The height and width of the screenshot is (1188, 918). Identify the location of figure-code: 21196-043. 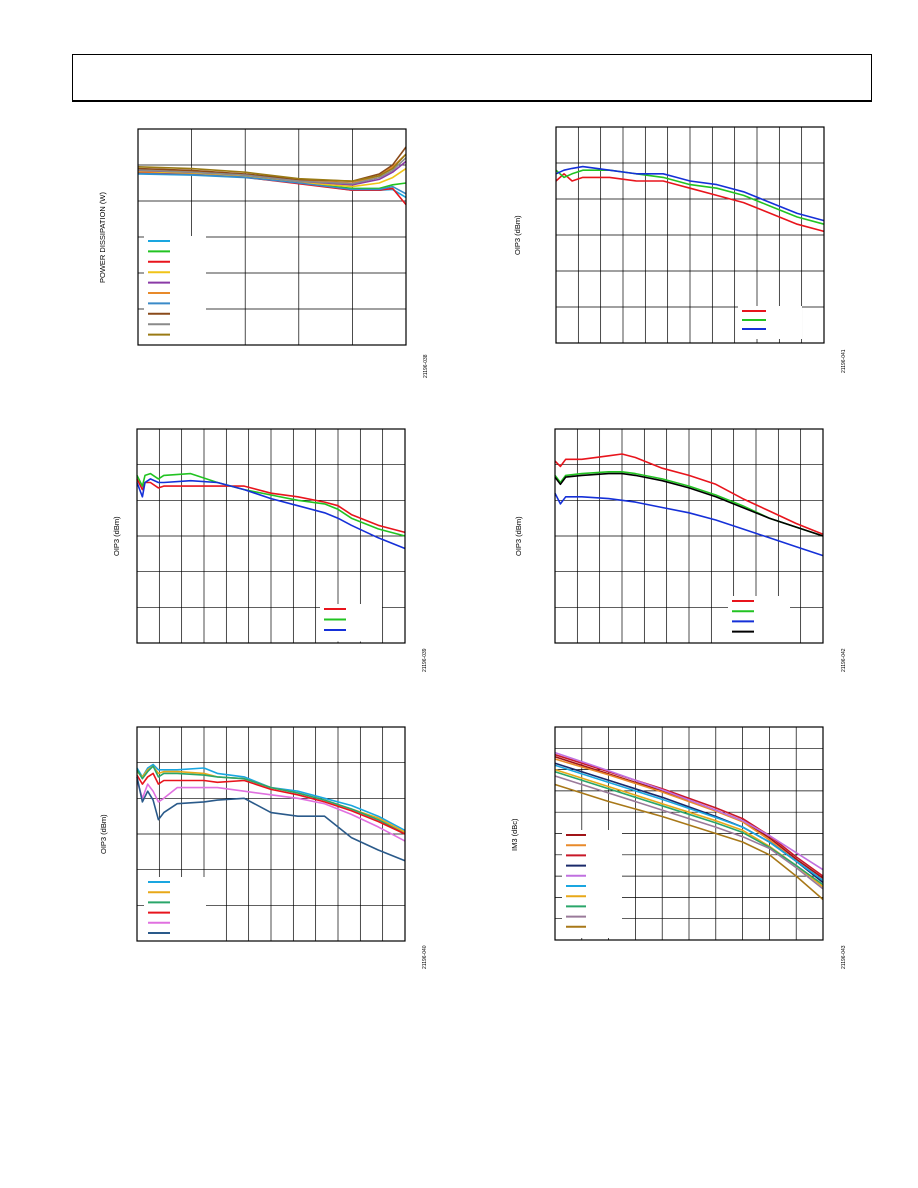
(844, 957).